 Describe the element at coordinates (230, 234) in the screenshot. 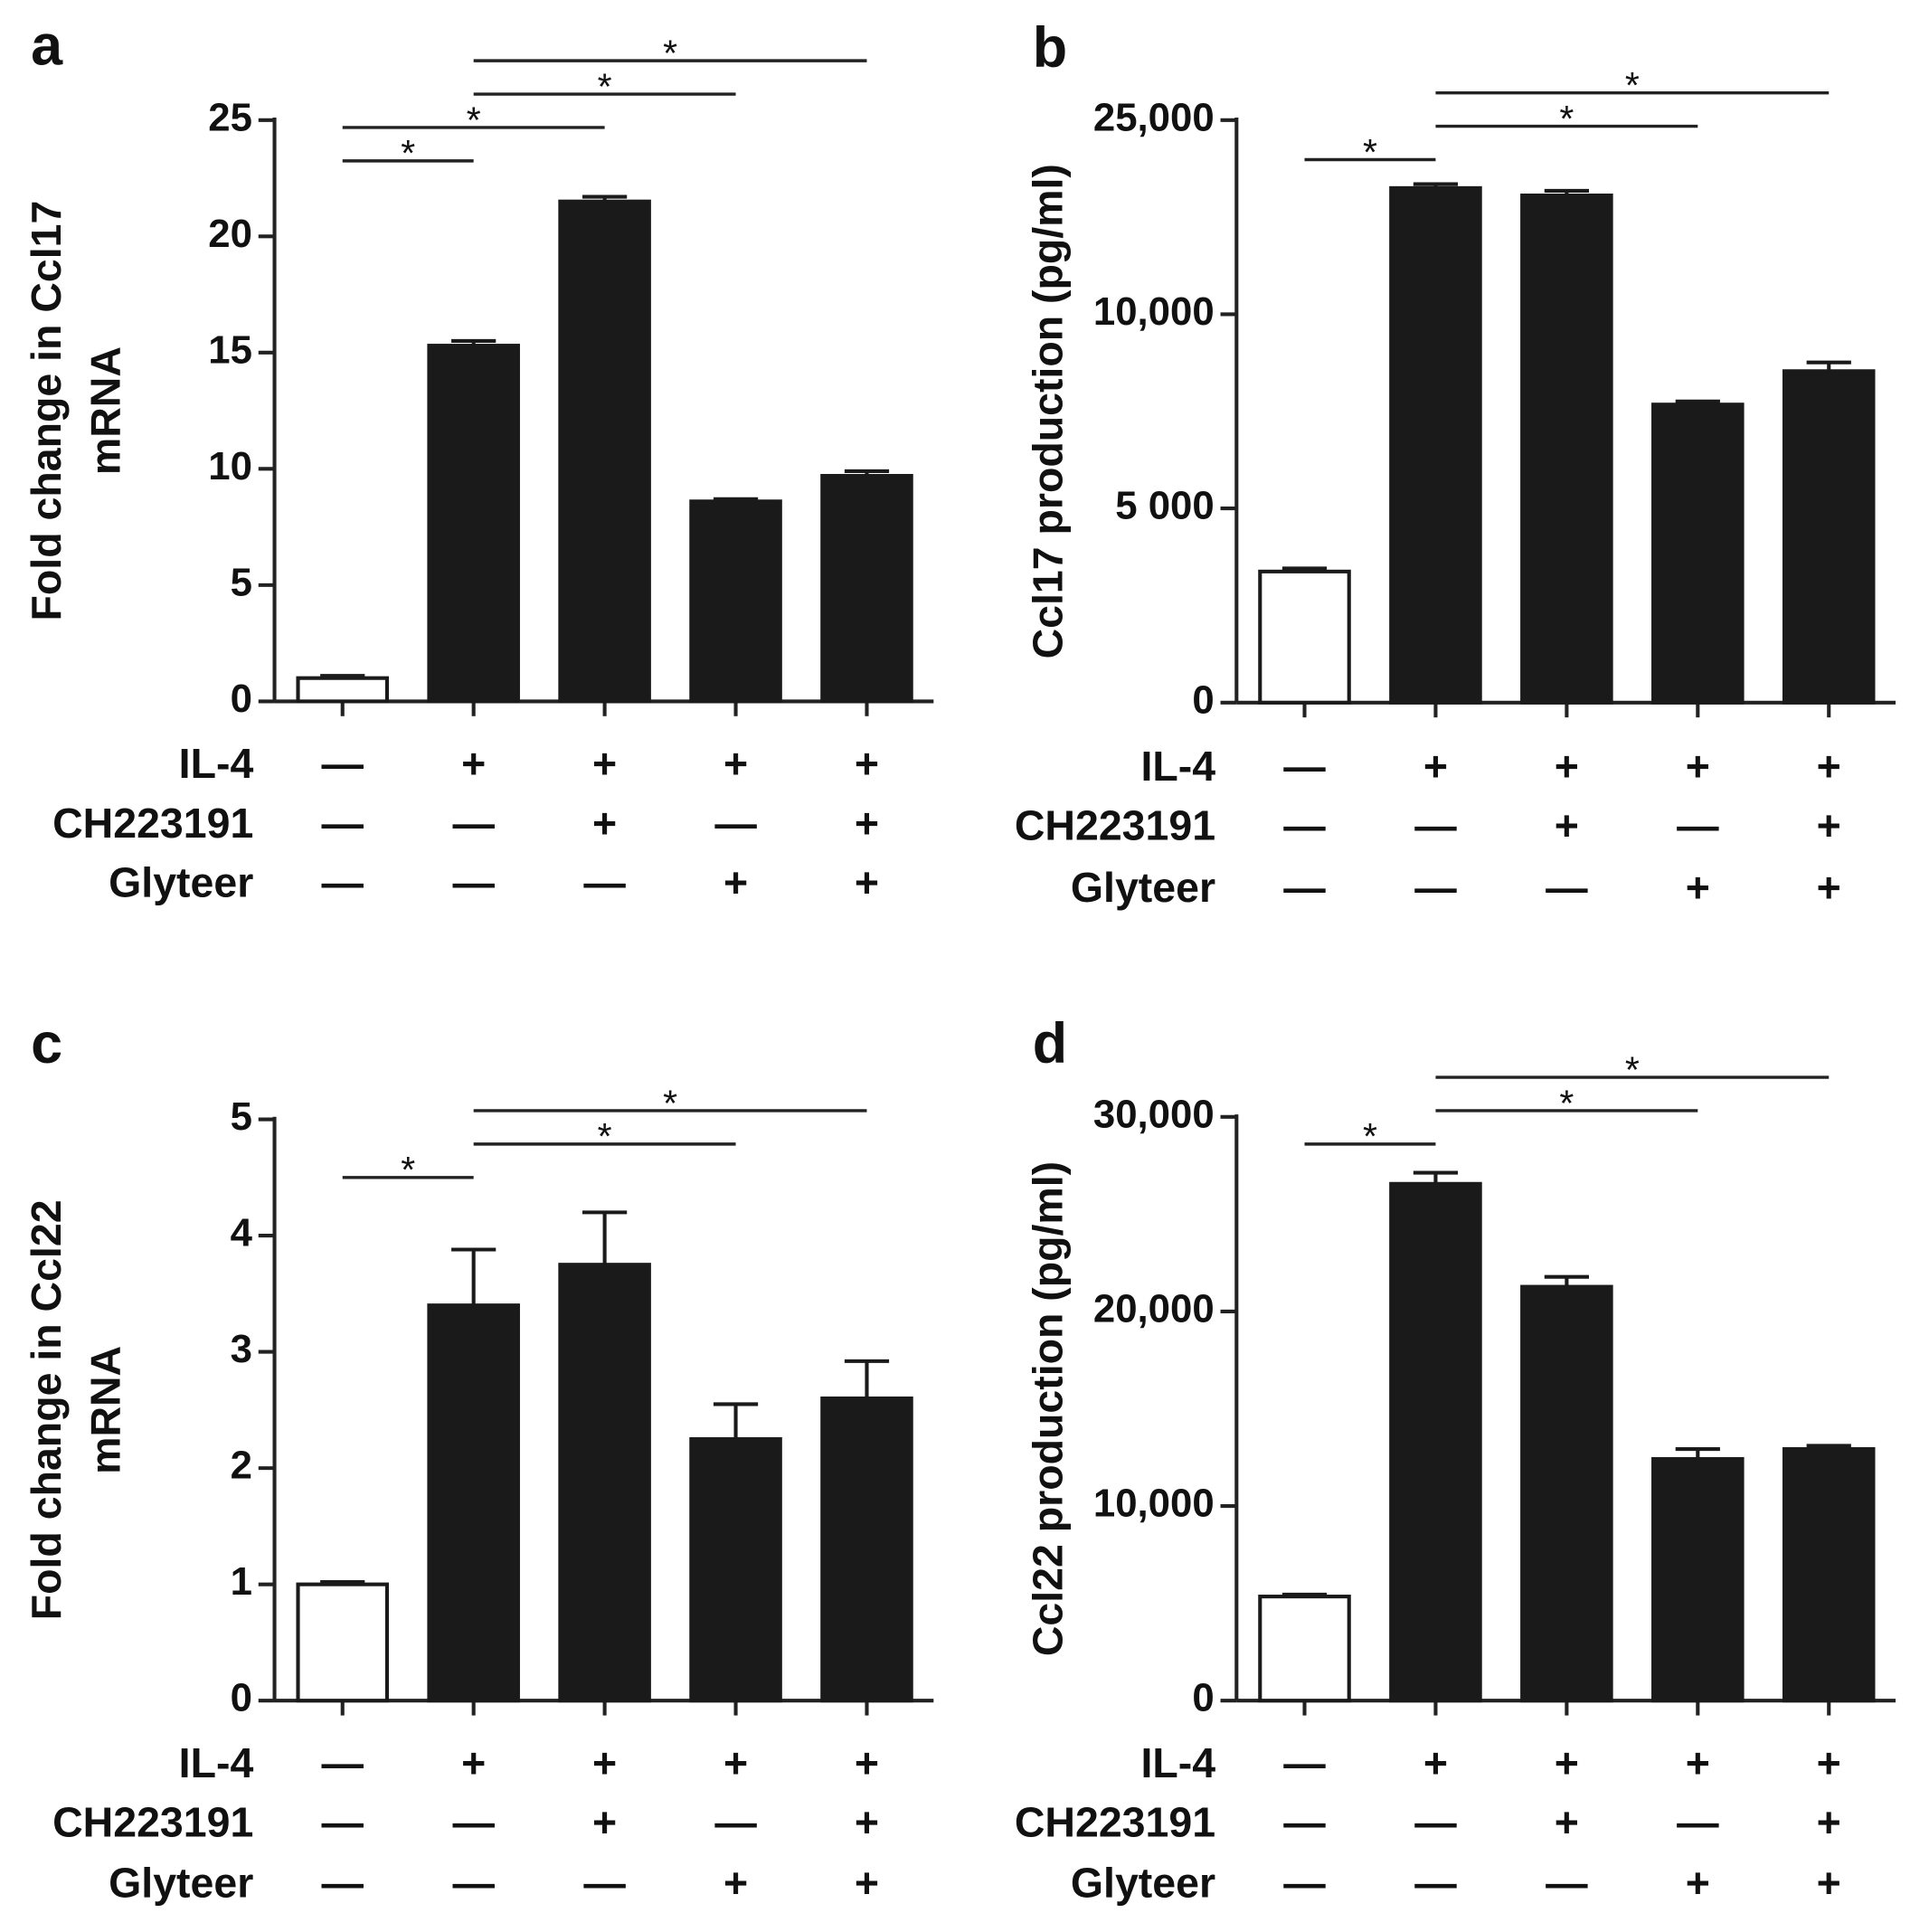

I see `y-tick-label: 20` at that location.